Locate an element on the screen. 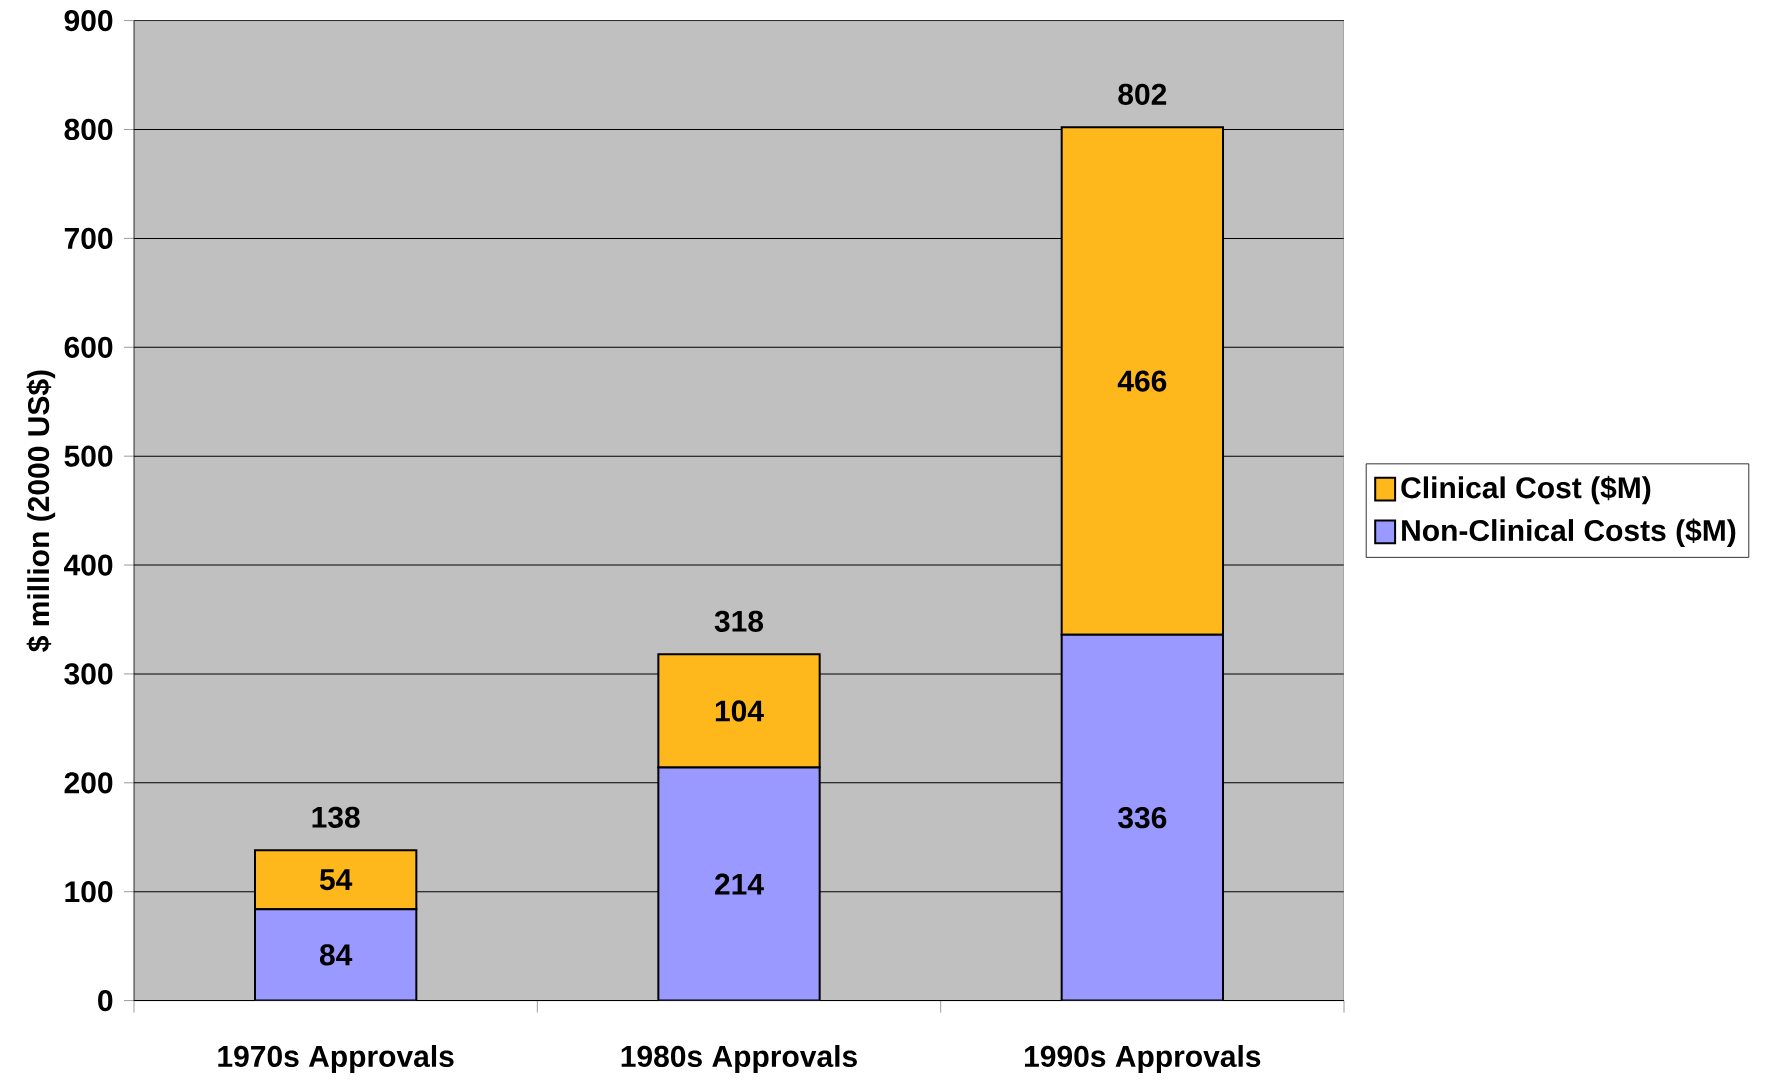 Image resolution: width=1778 pixels, height=1083 pixels. y-axis-title: $ million (2000 US$) is located at coordinates (41, 511).